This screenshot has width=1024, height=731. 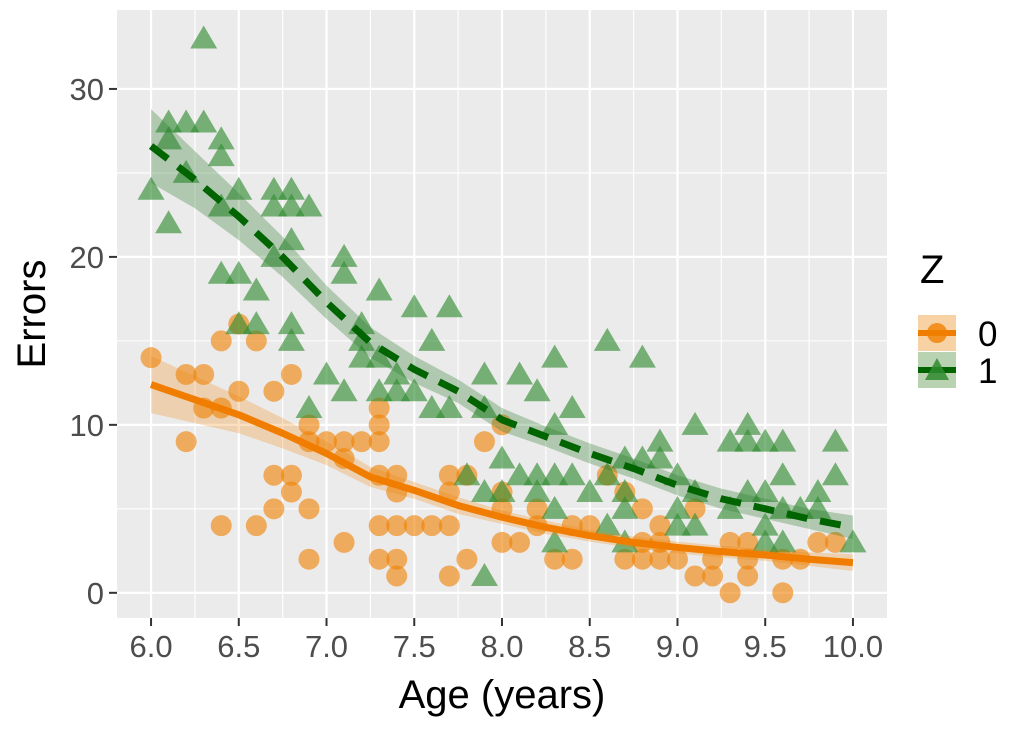 I want to click on legend-key-z0: 0, so click(x=957, y=334).